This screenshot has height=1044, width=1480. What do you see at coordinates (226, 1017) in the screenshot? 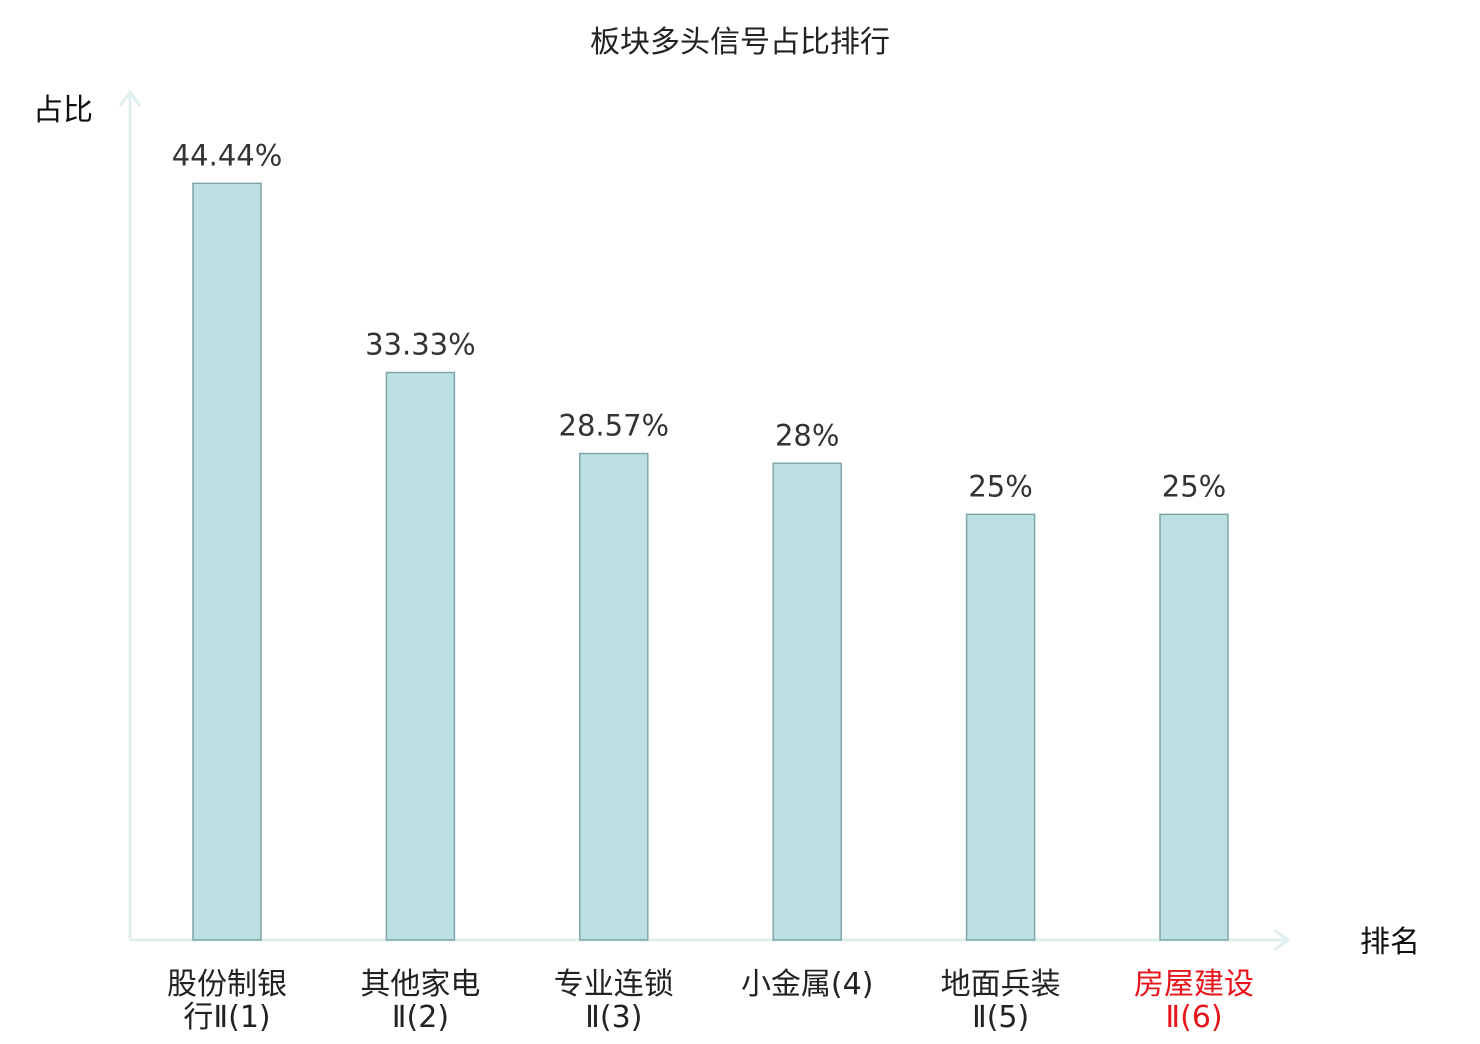
I see `x-tick-label: 行Ⅱ(1)` at bounding box center [226, 1017].